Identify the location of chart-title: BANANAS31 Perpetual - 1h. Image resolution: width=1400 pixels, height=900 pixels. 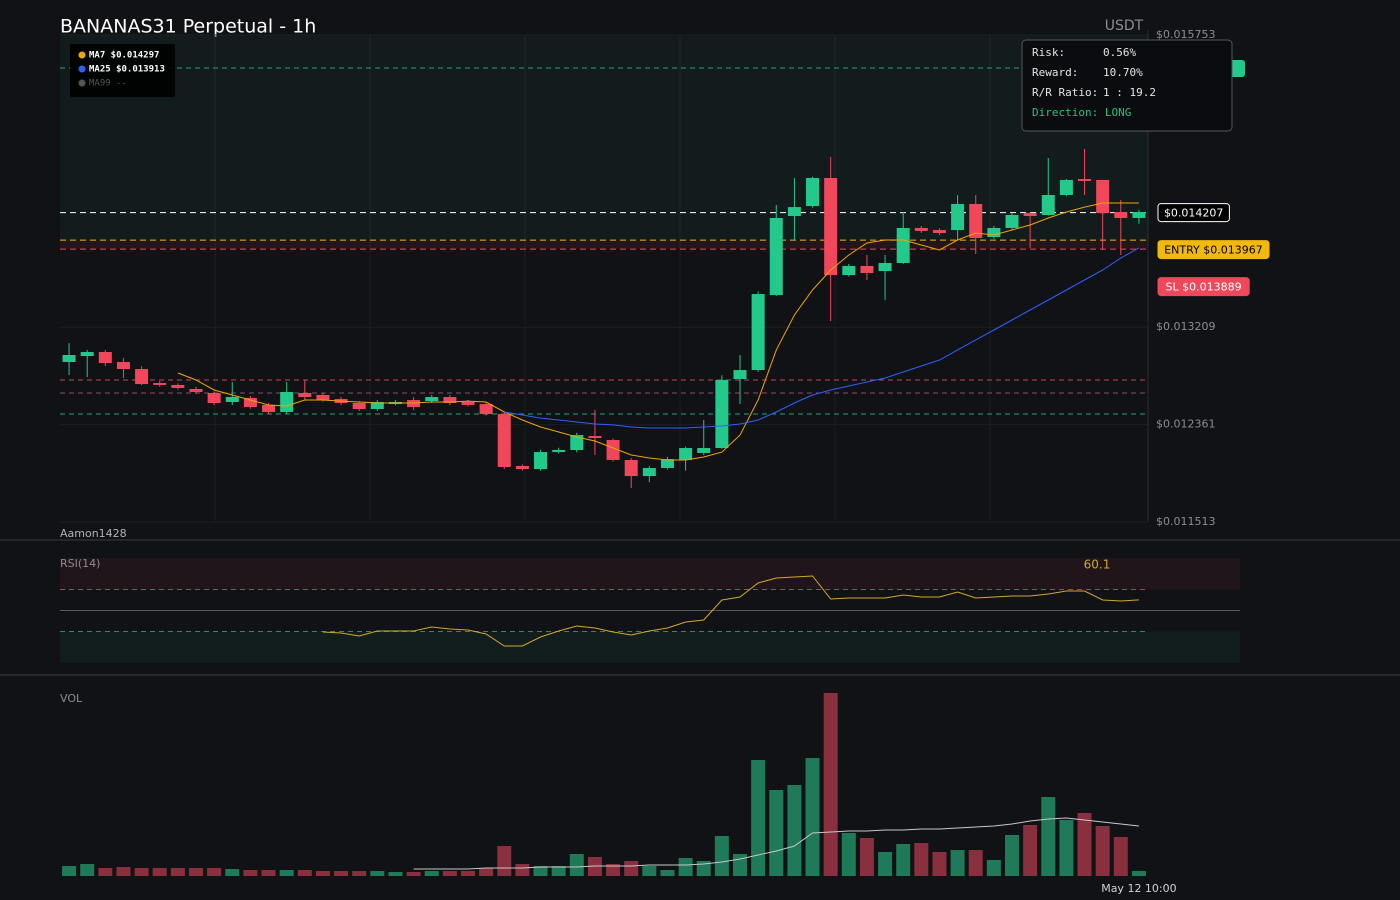
(188, 27).